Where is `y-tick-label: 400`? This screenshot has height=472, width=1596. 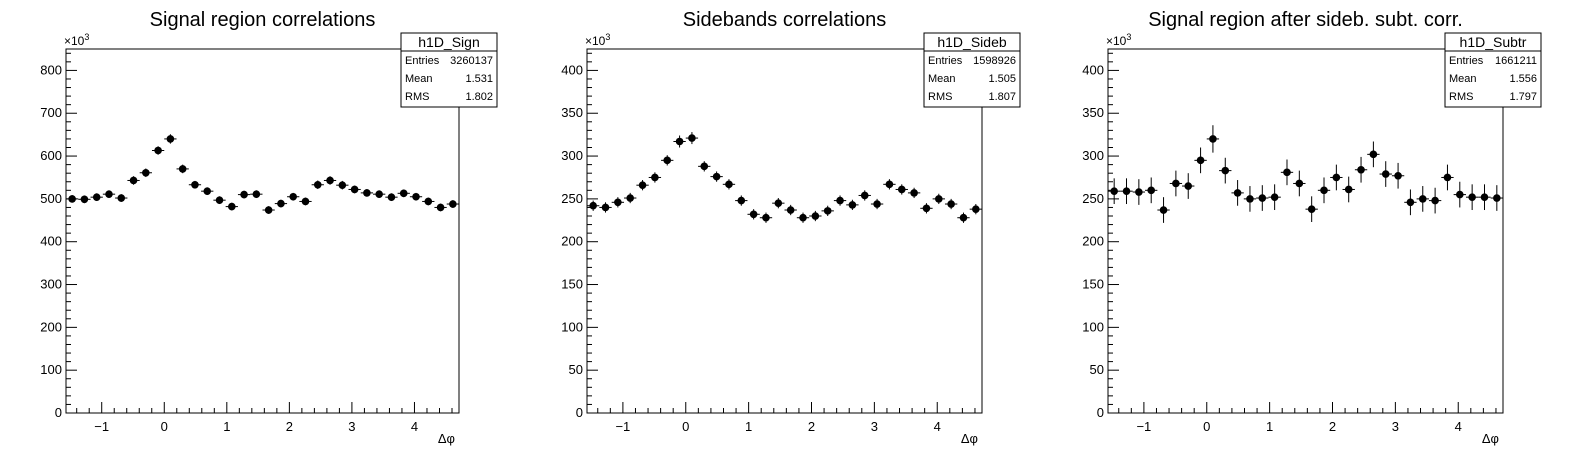
y-tick-label: 400 is located at coordinates (572, 69).